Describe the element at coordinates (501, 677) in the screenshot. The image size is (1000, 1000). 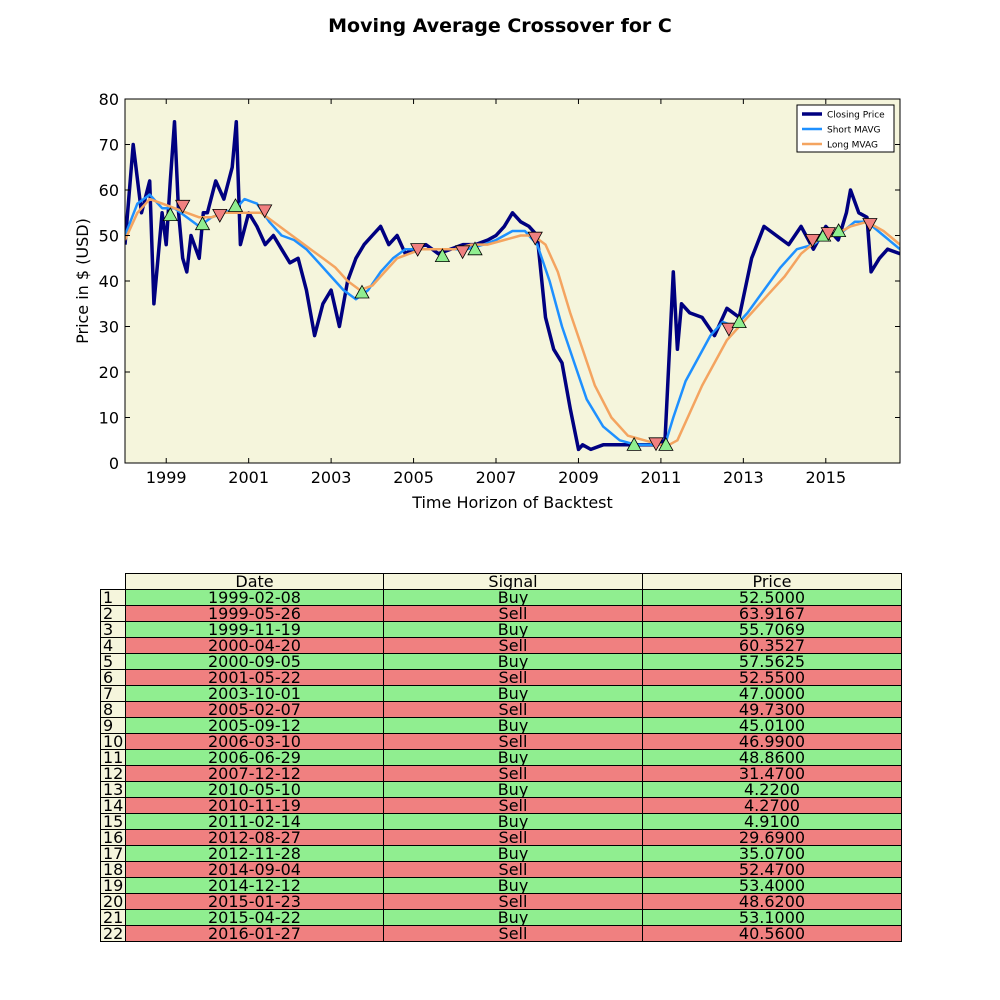
I see `table-row: 6 2001-05-22 Sell 52.5500` at that location.